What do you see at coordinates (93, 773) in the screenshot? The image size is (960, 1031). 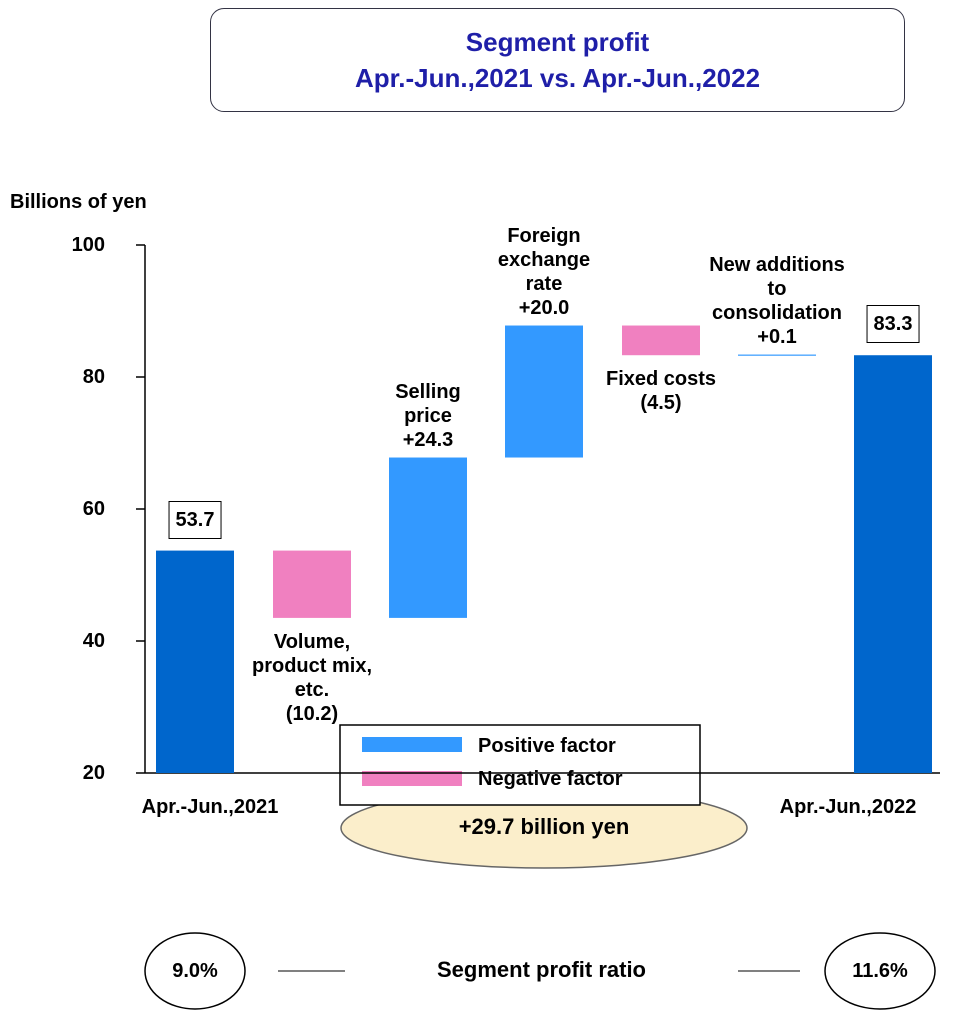 I see `y-tick-label: 20` at bounding box center [93, 773].